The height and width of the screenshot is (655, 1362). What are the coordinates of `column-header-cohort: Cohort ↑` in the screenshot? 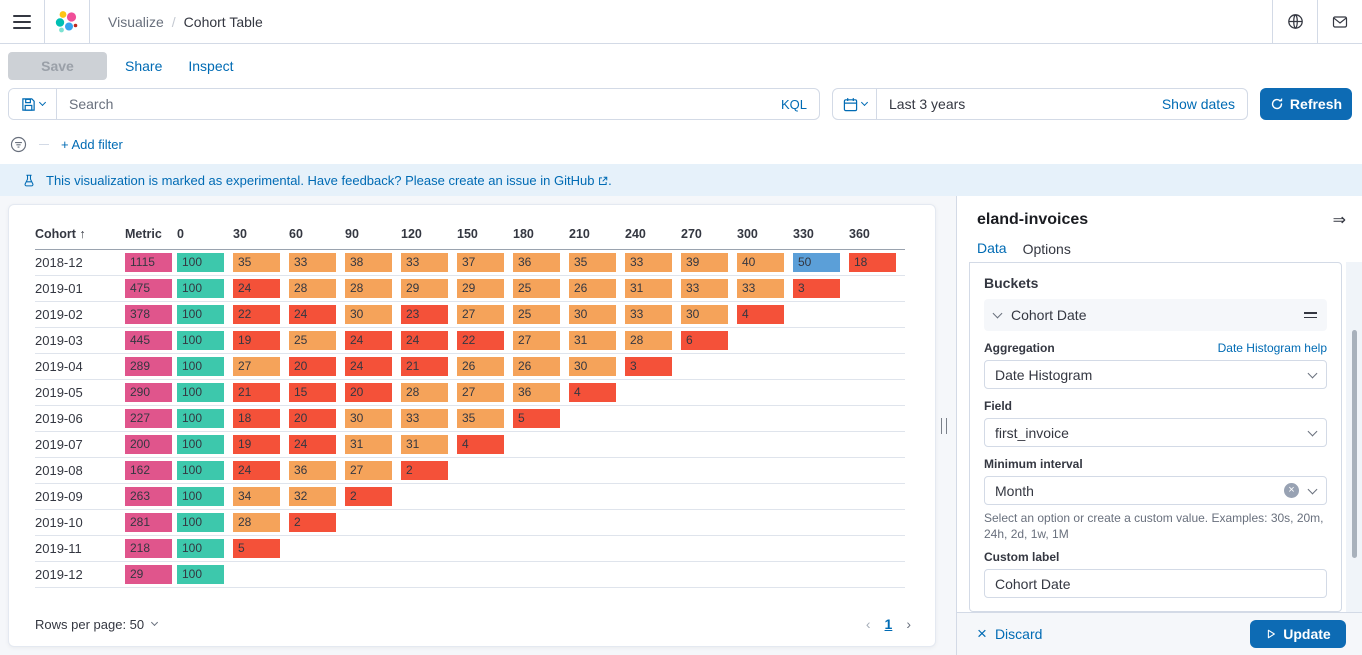 It's located at (80, 238).